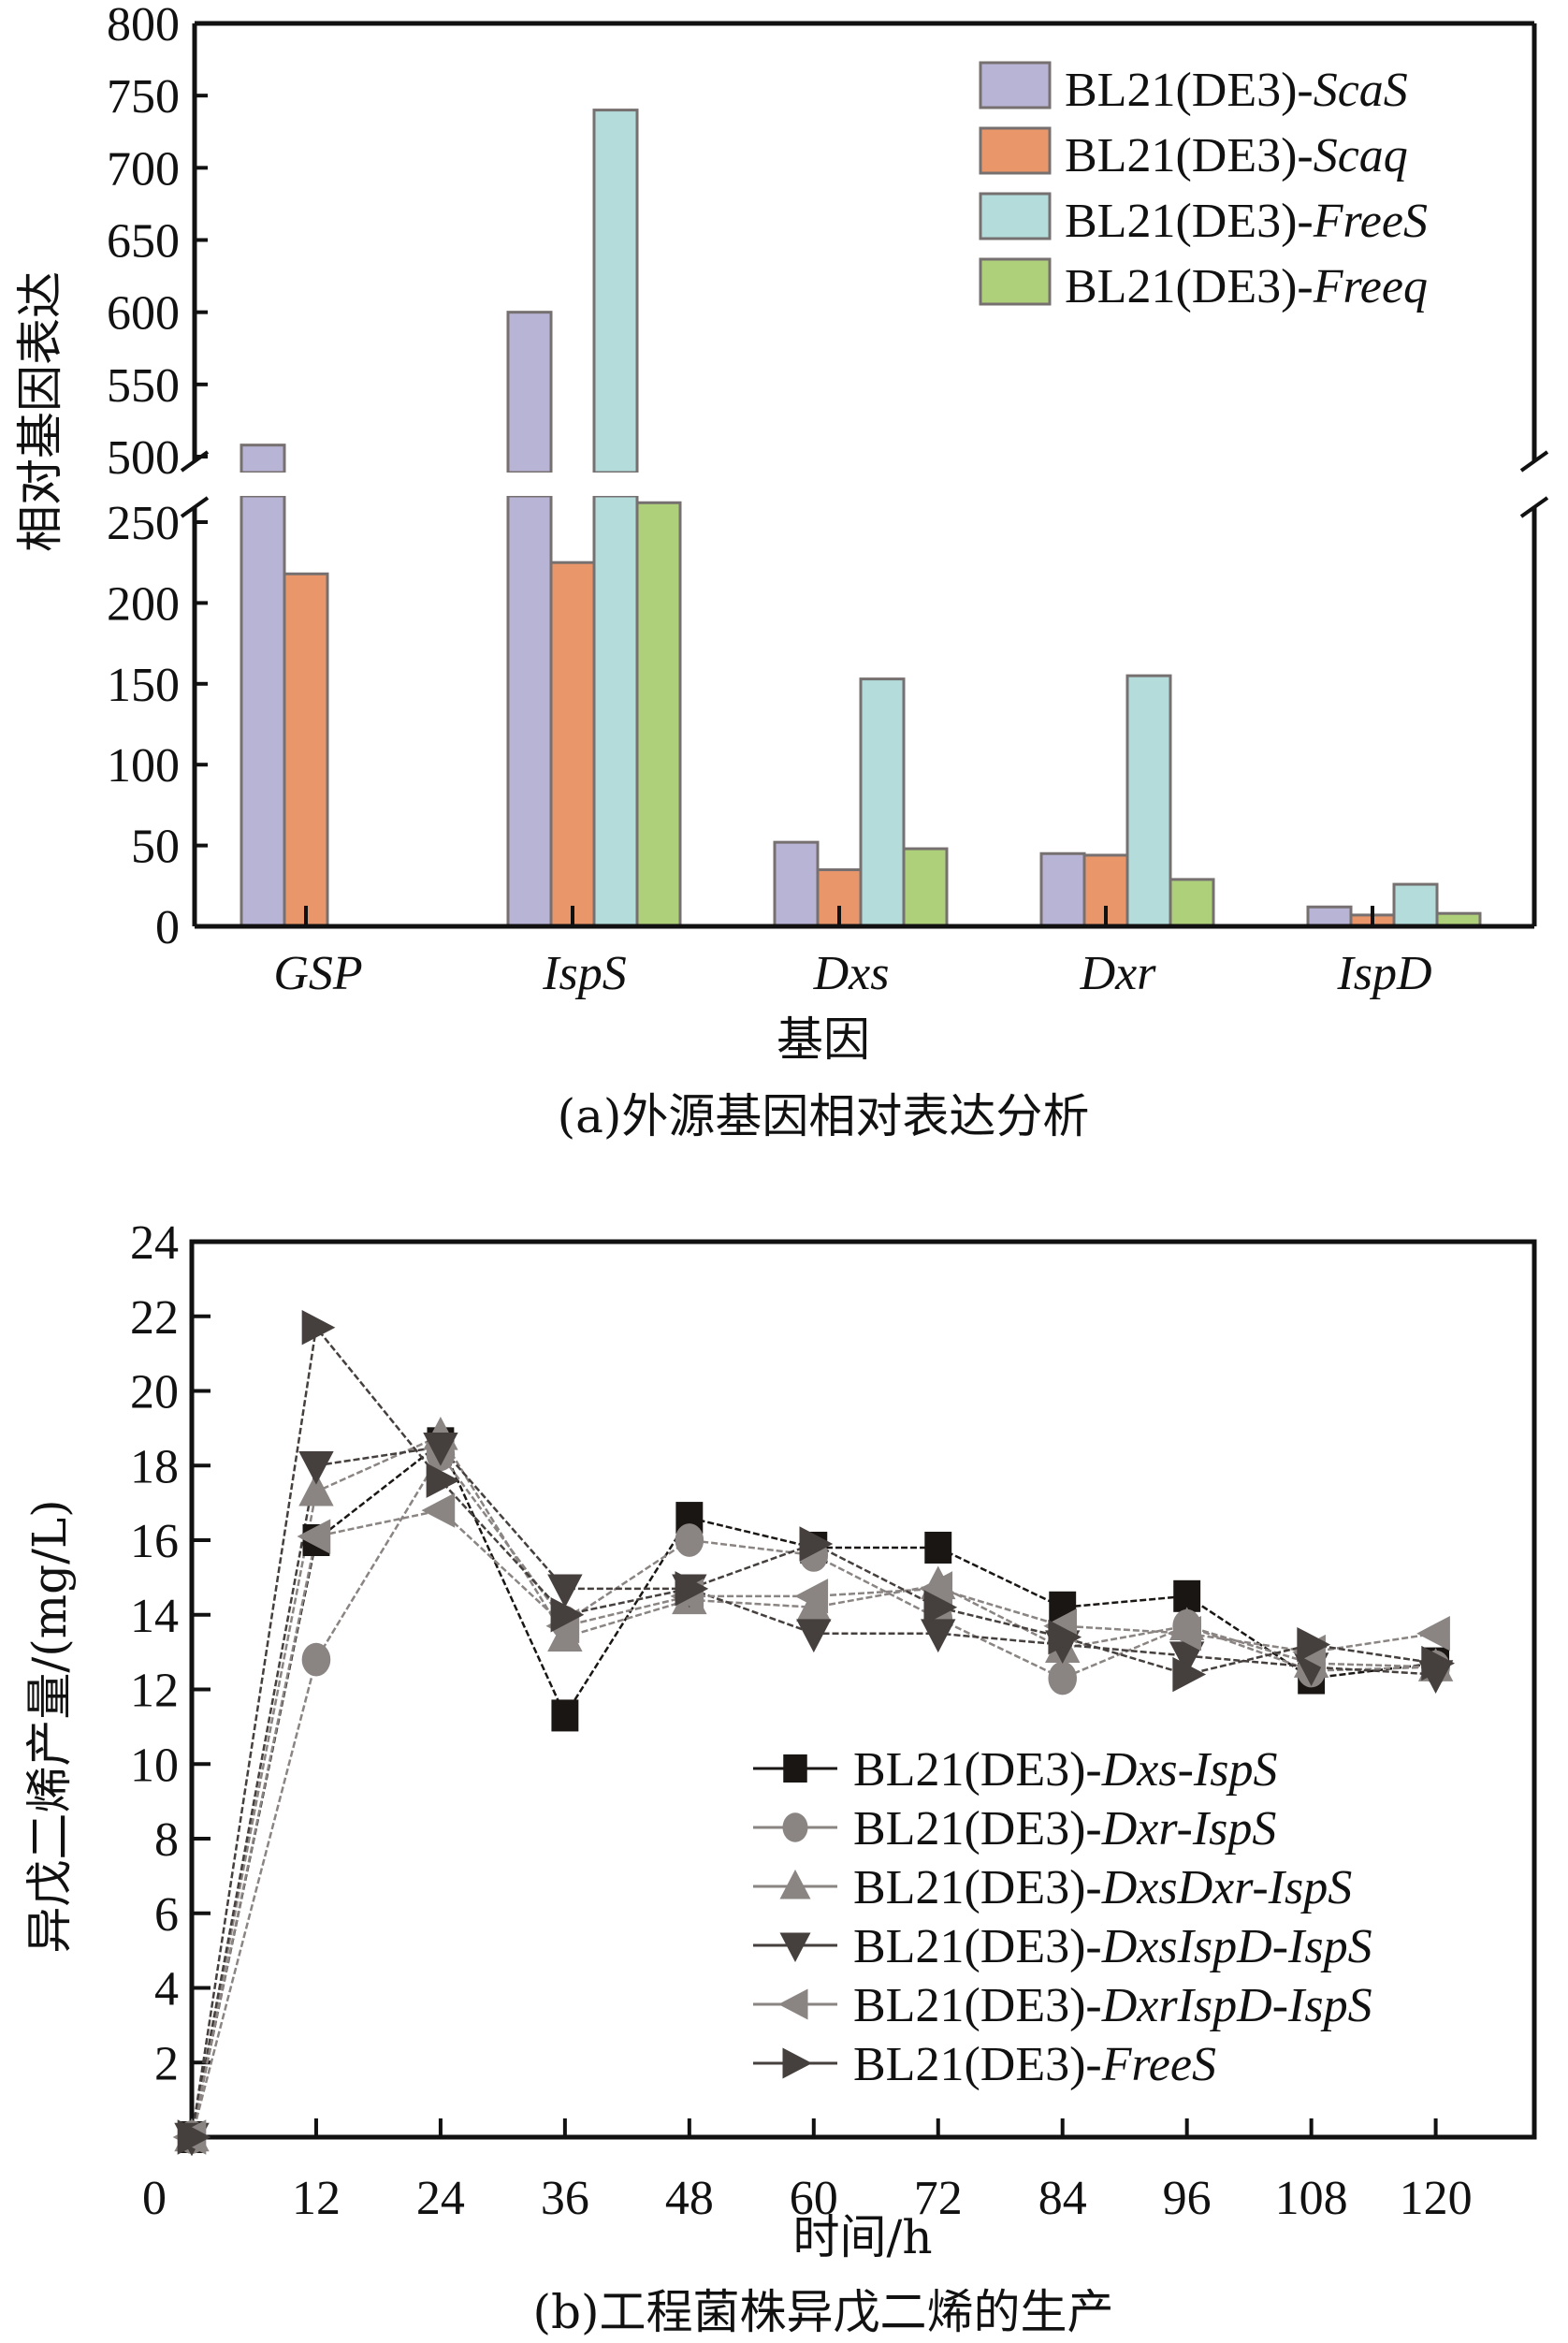  I want to click on bar-IspS-Freeq, so click(658, 714).